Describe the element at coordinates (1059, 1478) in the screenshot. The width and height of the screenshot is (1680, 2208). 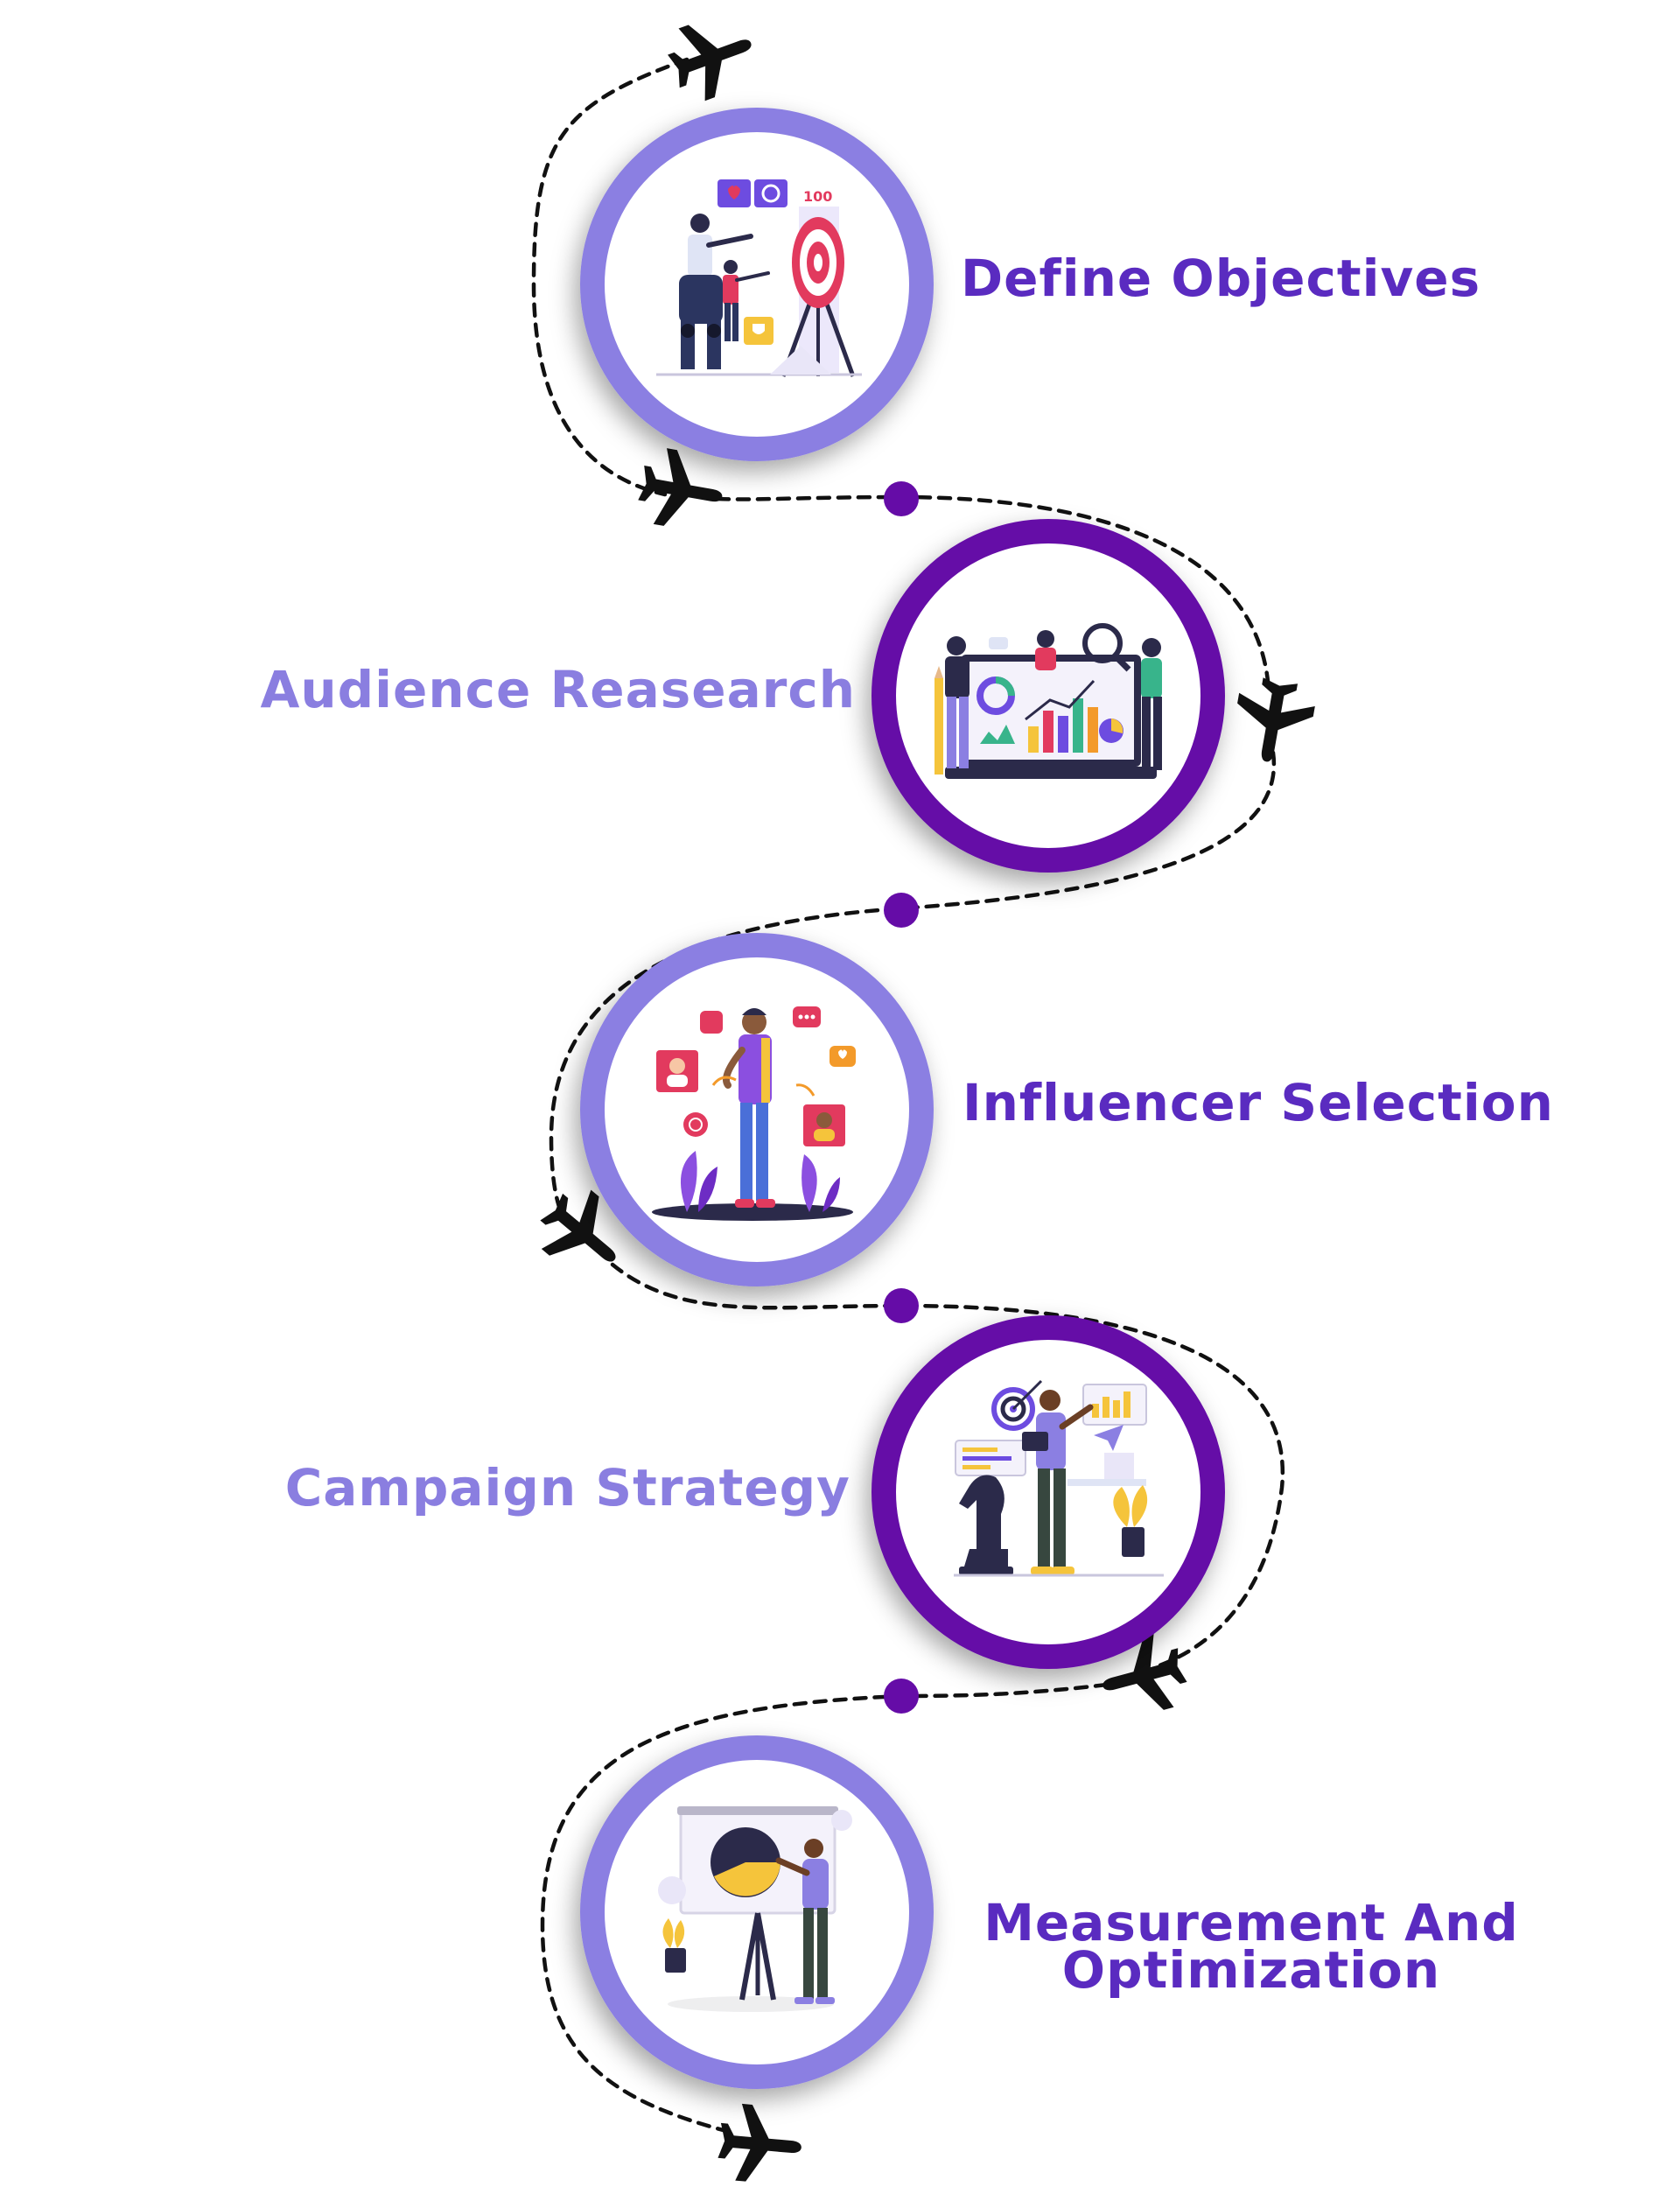
I see `chess-strategy-illustration` at that location.